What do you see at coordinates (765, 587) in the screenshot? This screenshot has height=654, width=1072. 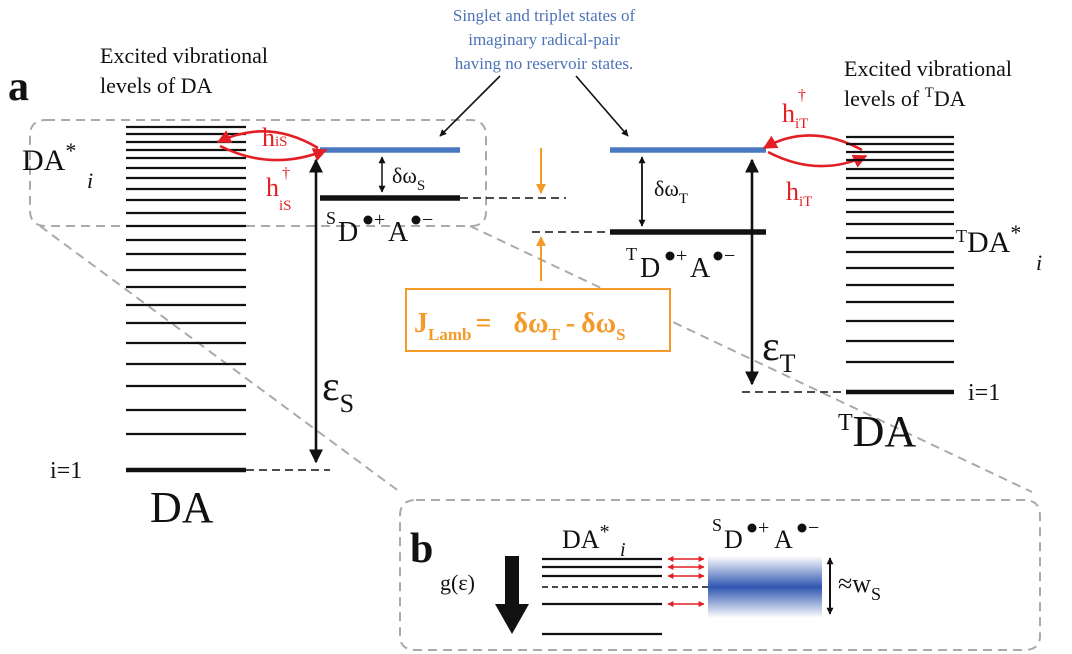 I see `inset-radical-pair-band` at bounding box center [765, 587].